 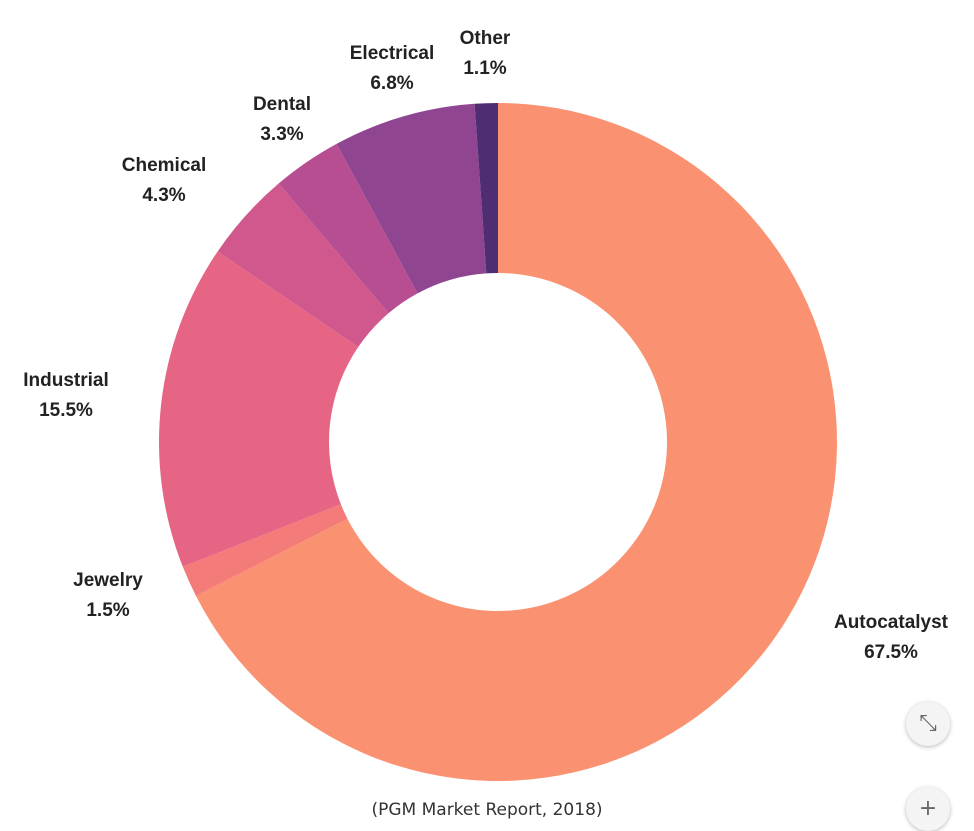 What do you see at coordinates (265, 550) in the screenshot?
I see `slice-jewelry` at bounding box center [265, 550].